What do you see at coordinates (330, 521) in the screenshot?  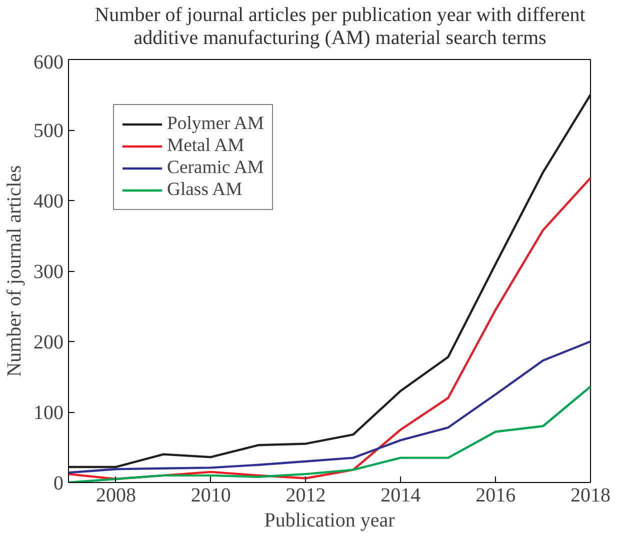 I see `x-axis-title: Publication year` at bounding box center [330, 521].